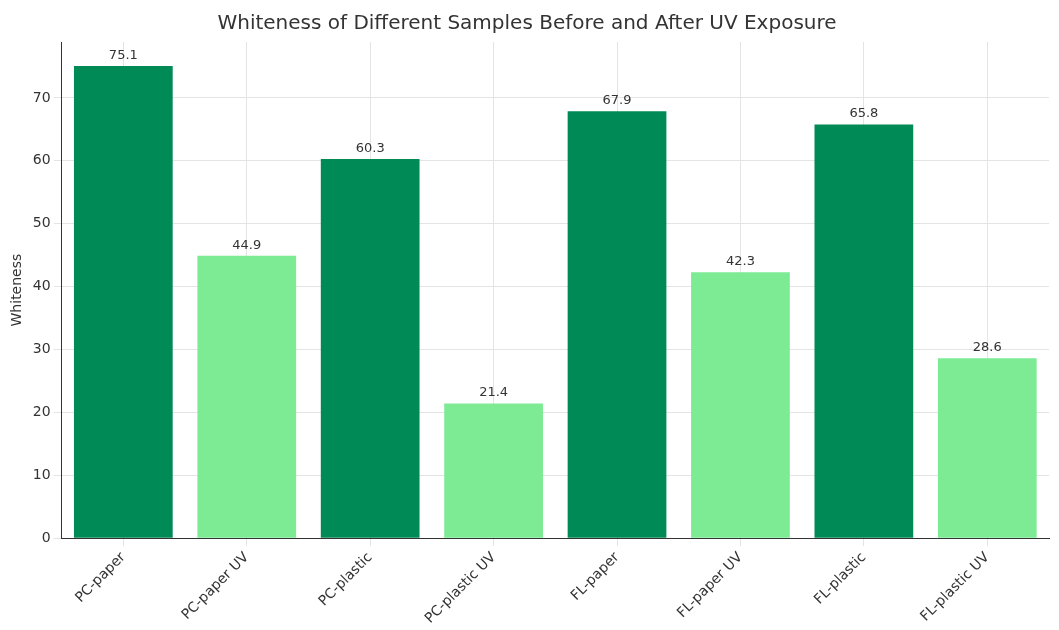  Describe the element at coordinates (370, 147) in the screenshot. I see `data-label: 60.3` at that location.